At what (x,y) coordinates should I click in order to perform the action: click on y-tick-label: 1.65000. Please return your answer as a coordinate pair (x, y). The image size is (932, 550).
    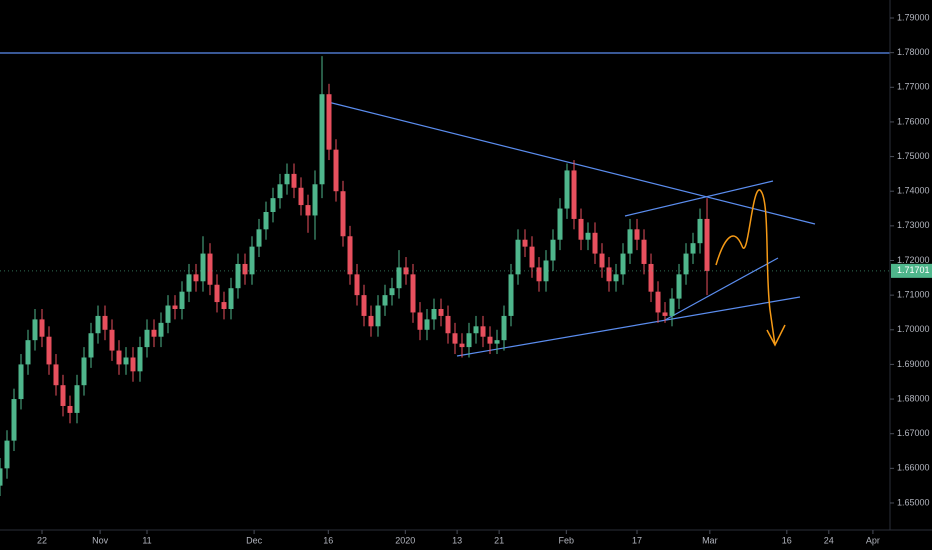
    Looking at the image, I should click on (913, 502).